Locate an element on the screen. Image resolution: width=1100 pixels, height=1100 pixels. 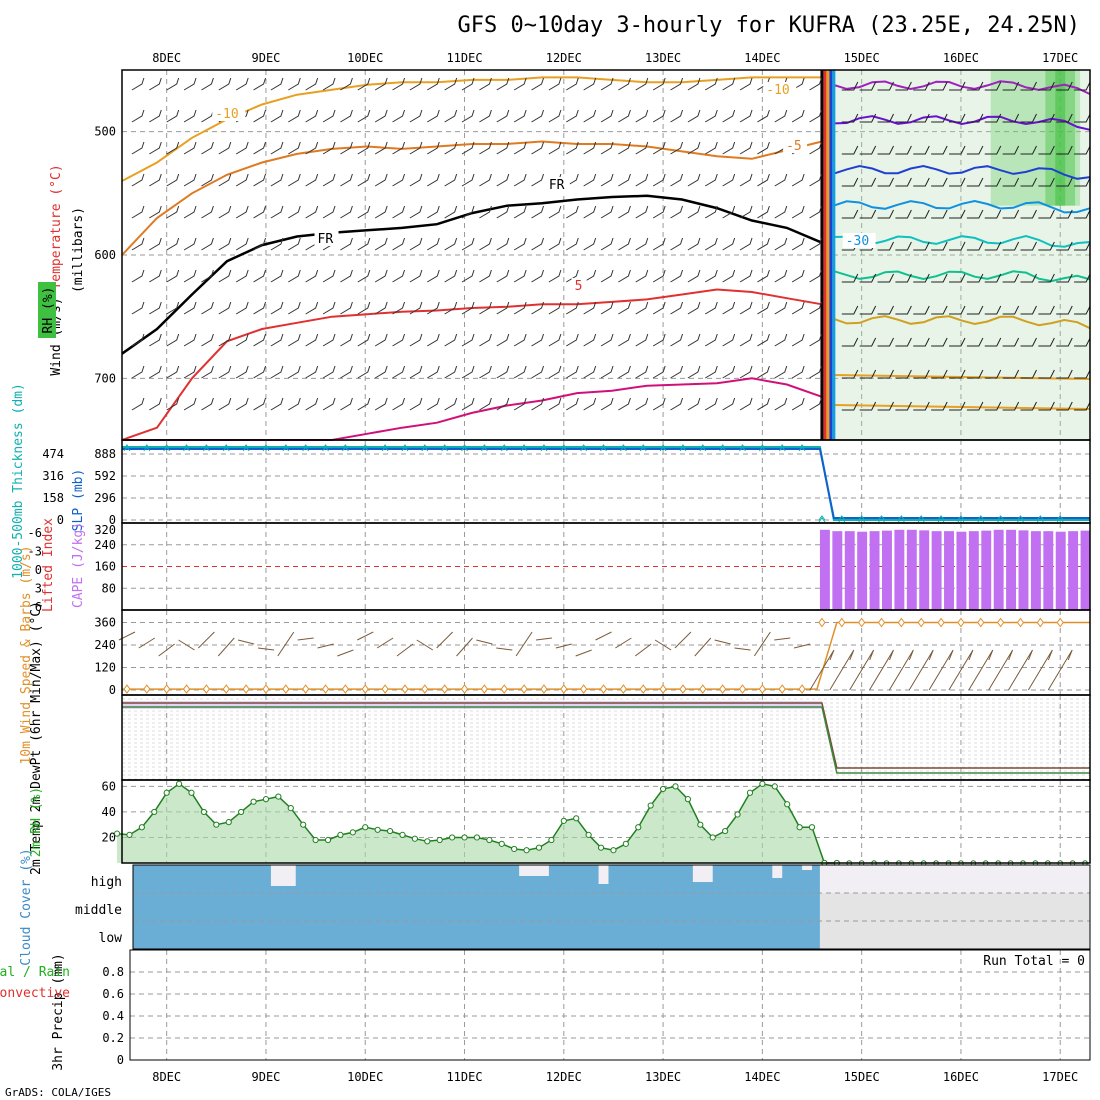
thickness-grid is located at coordinates (613, 481).